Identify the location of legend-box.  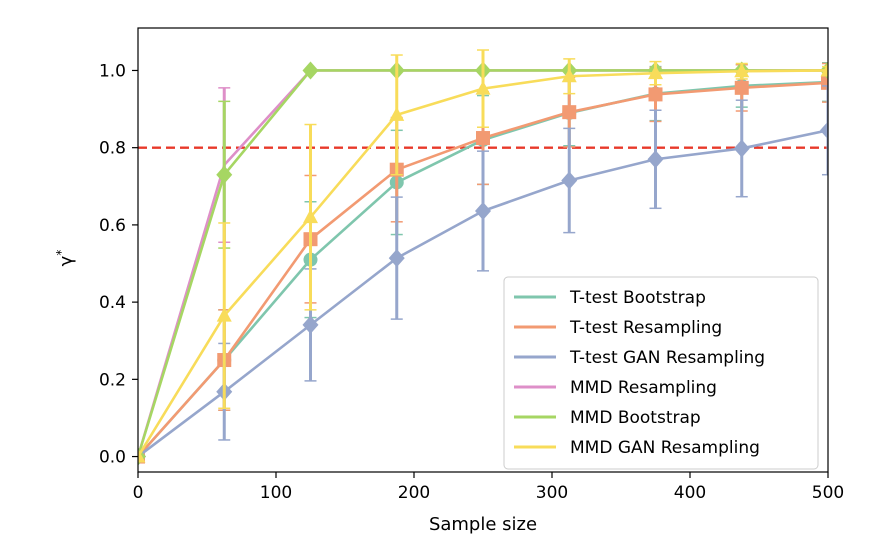
(661, 373).